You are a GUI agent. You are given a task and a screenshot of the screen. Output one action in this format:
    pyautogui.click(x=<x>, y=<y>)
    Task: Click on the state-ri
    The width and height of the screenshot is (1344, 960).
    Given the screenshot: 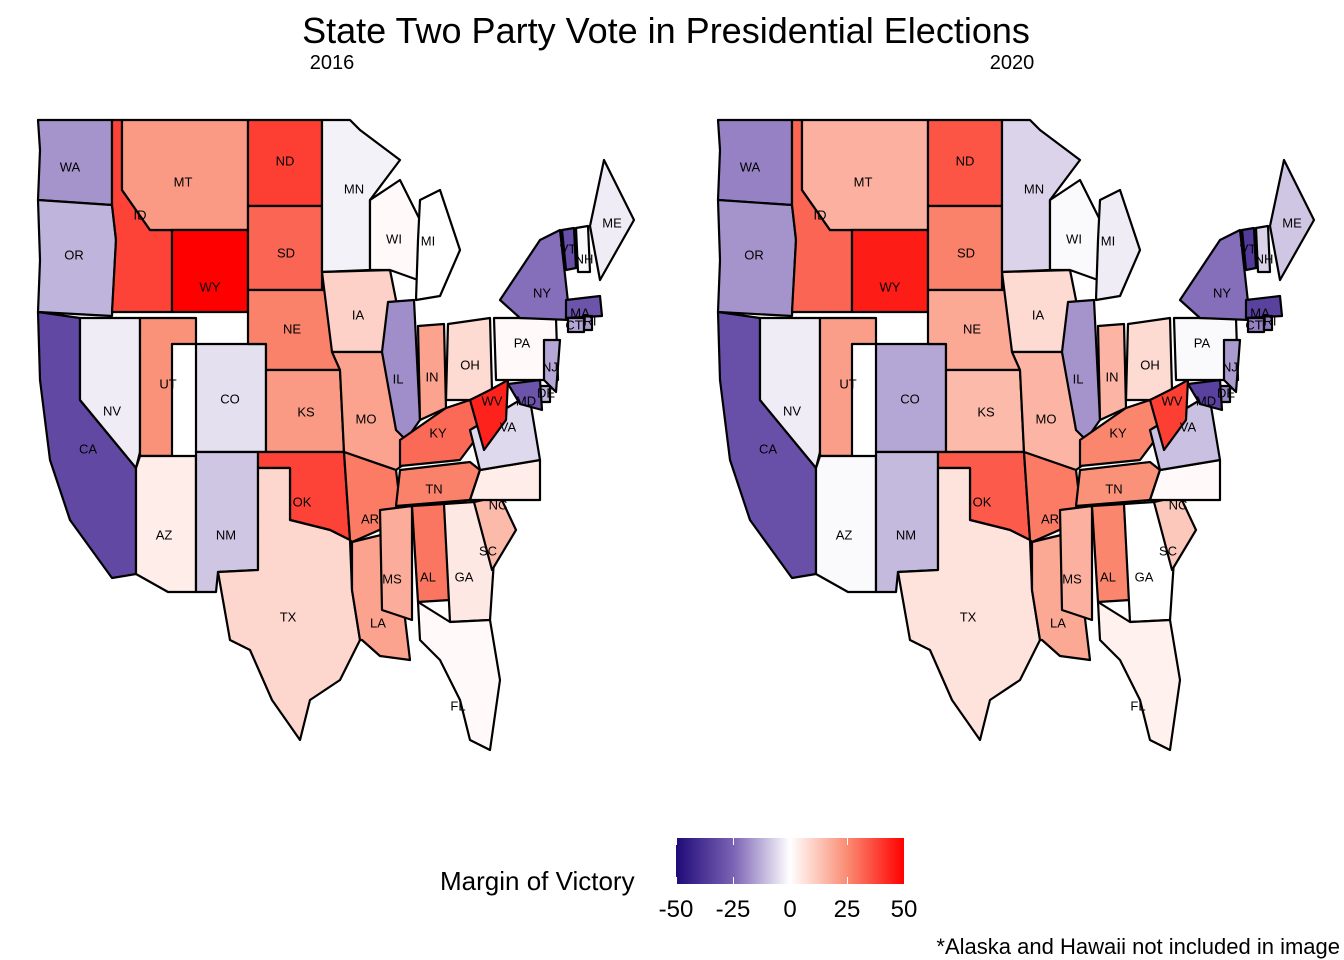 What is the action you would take?
    pyautogui.click(x=588, y=323)
    